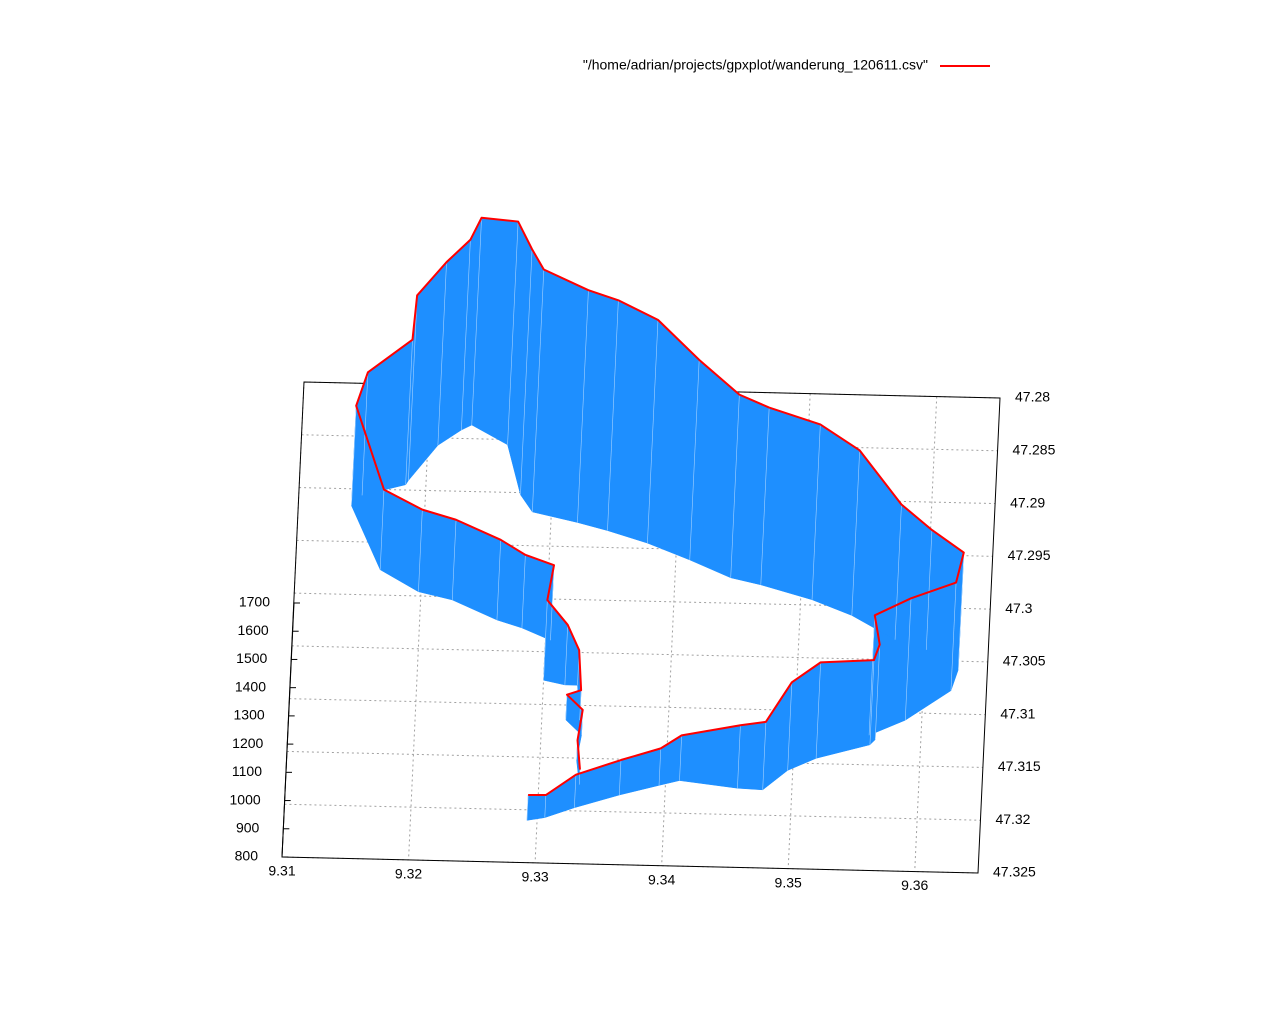  Describe the element at coordinates (1027, 502) in the screenshot. I see `y-tick-label: 47.29` at that location.